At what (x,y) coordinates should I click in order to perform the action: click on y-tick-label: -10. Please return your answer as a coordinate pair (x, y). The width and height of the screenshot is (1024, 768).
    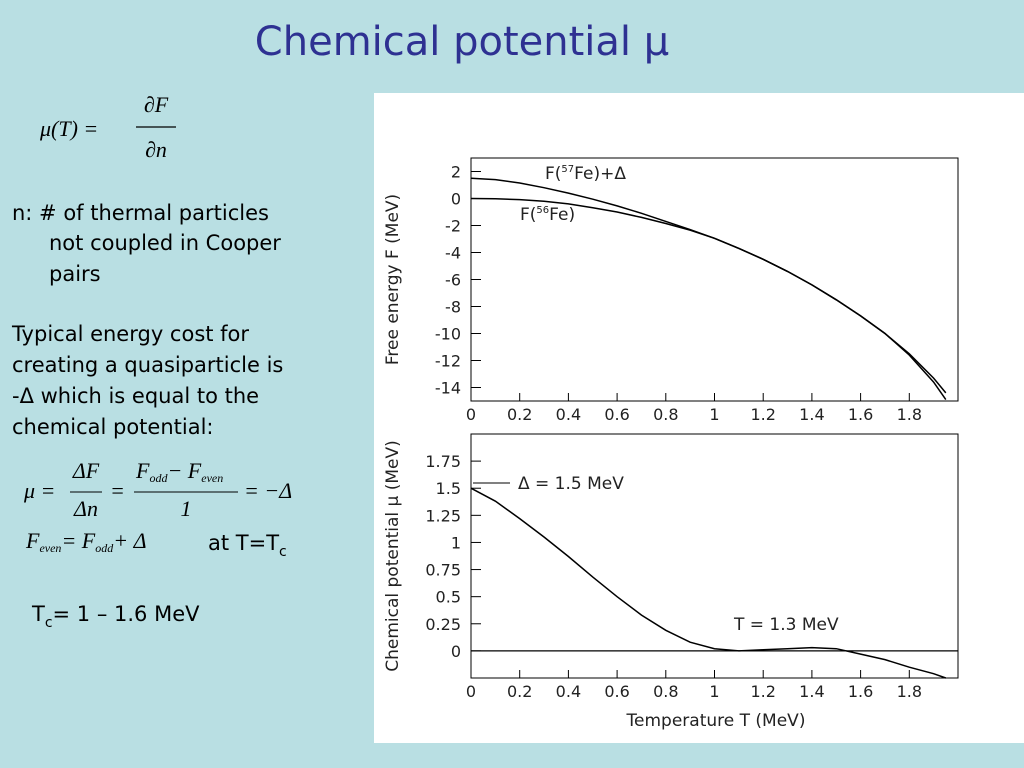
    Looking at the image, I should click on (448, 334).